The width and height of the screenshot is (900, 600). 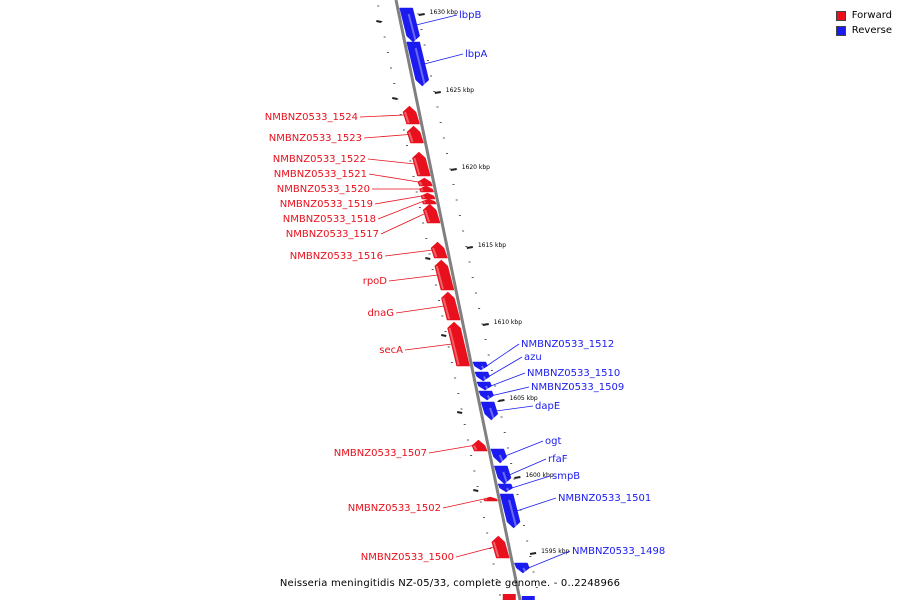 What do you see at coordinates (492, 245) in the screenshot?
I see `scale-tick-label: 1615 kbp` at bounding box center [492, 245].